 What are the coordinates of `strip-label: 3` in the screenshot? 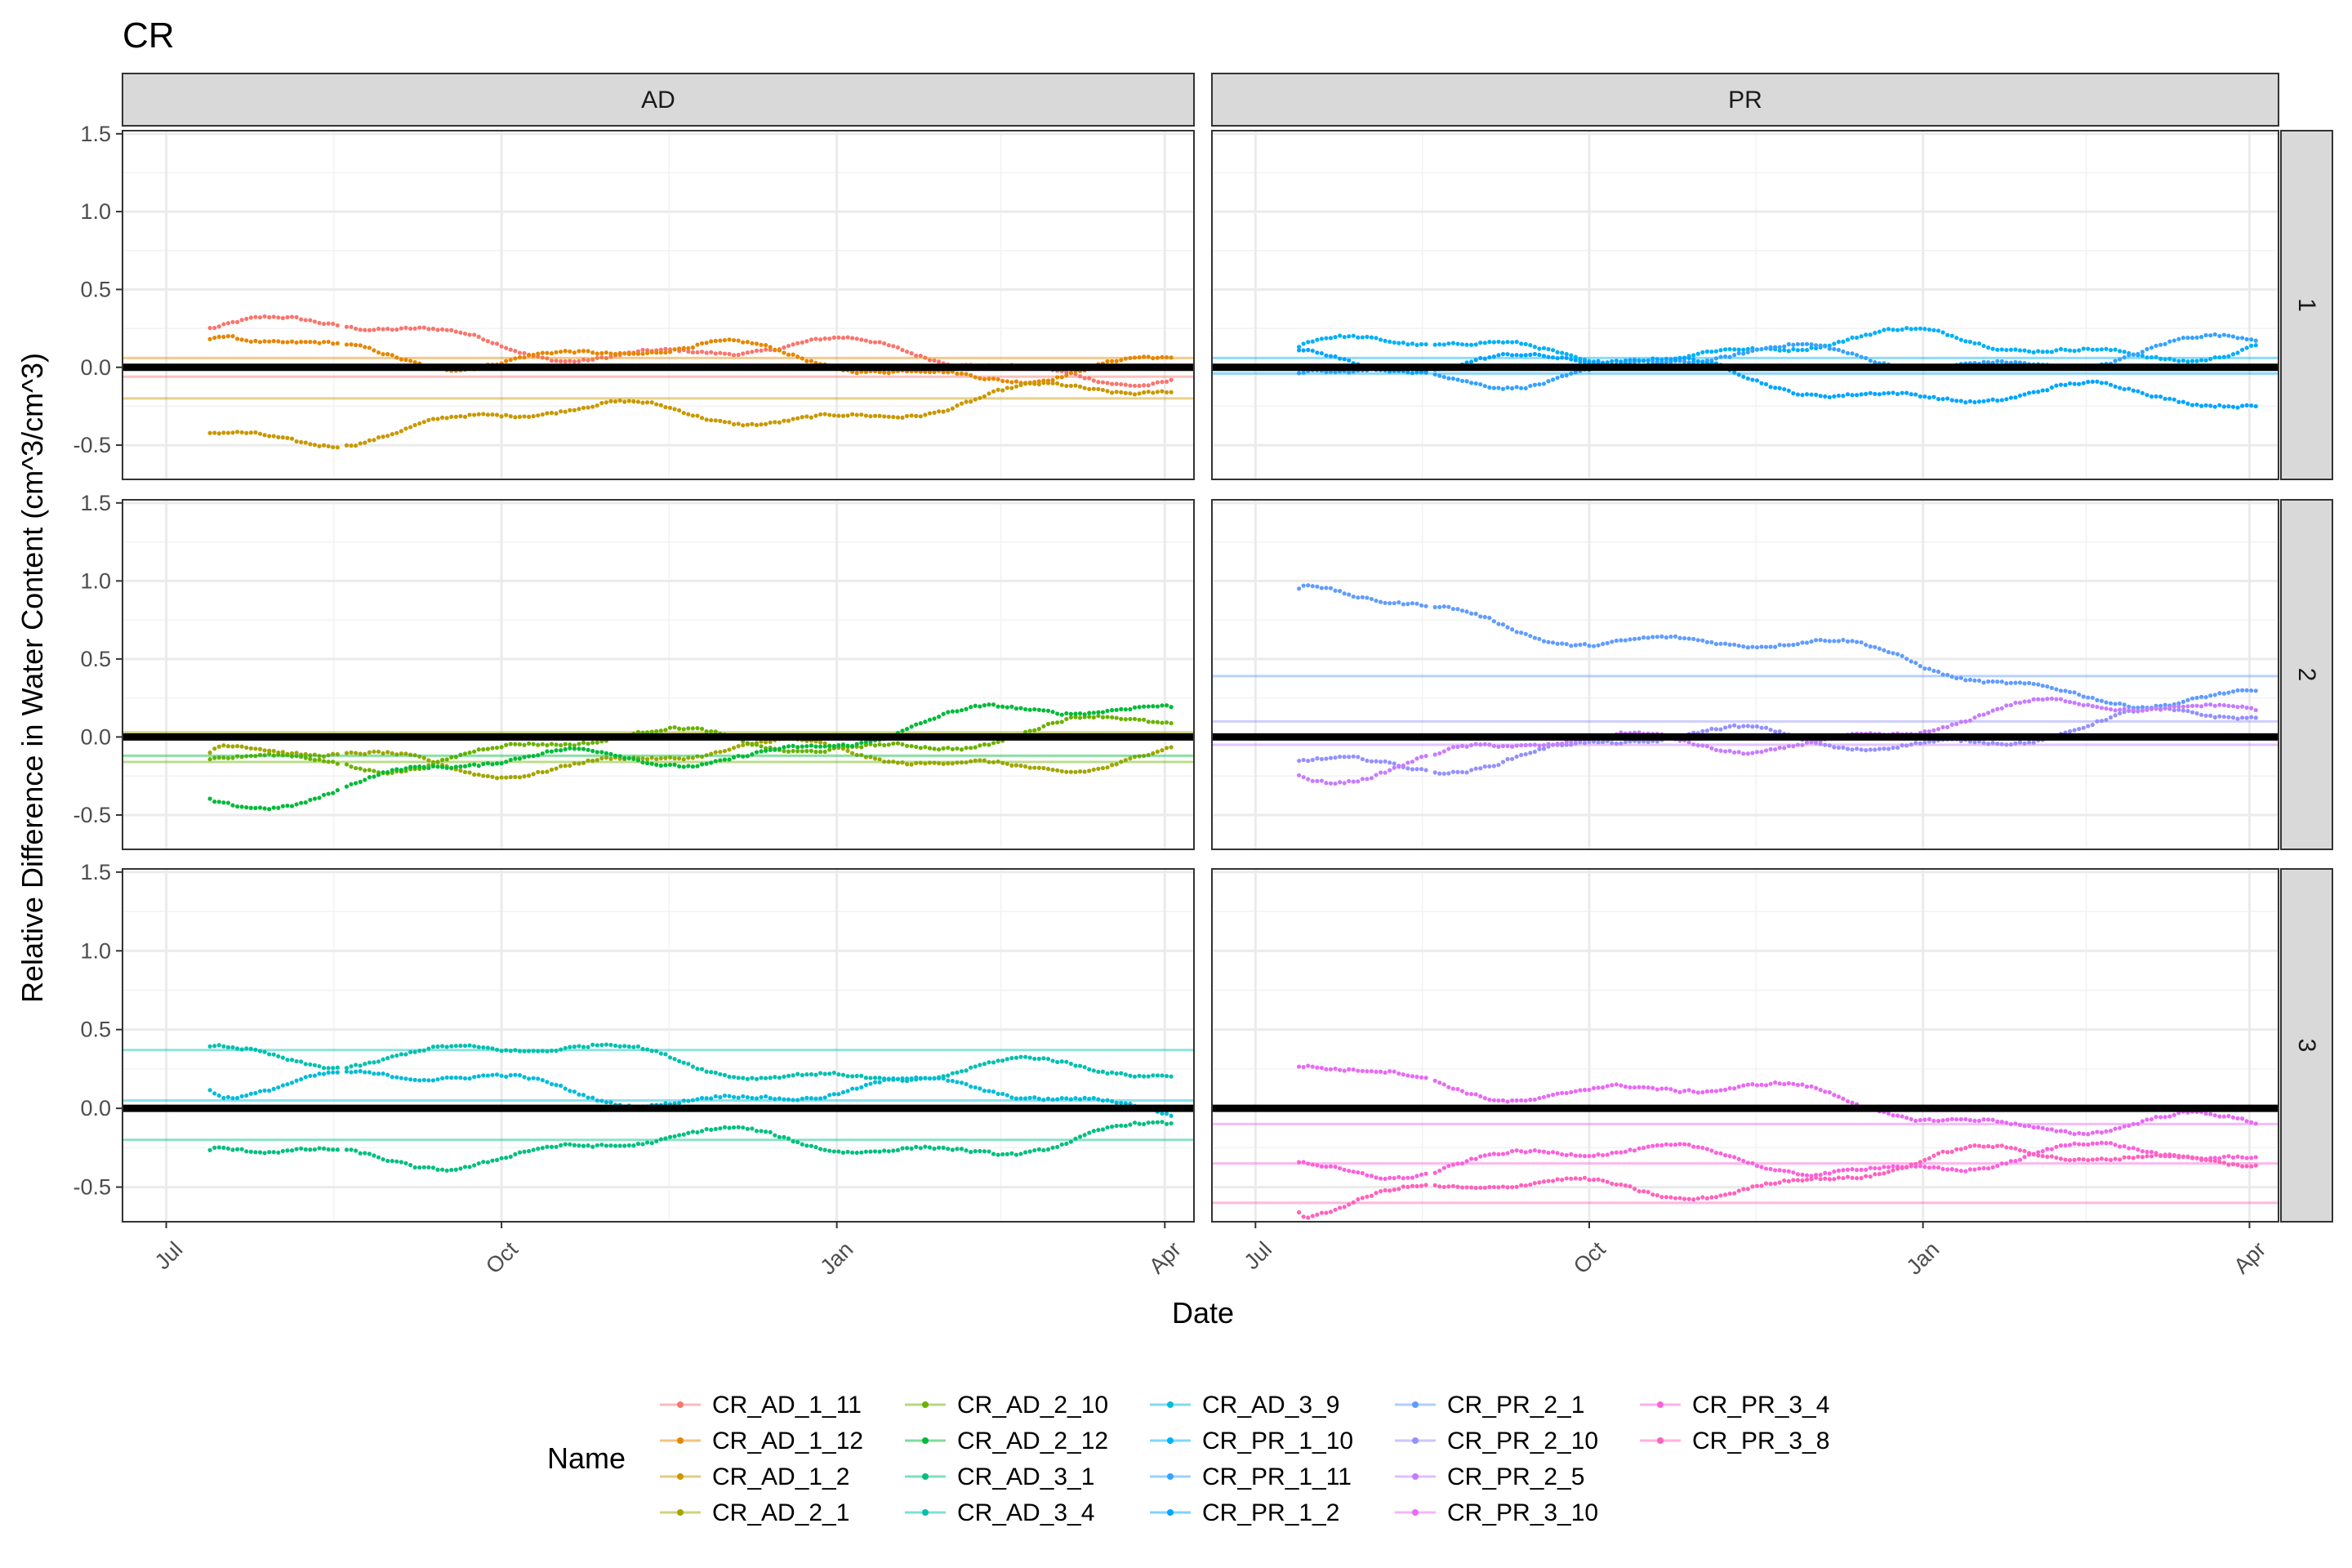 It's located at (2306, 1046).